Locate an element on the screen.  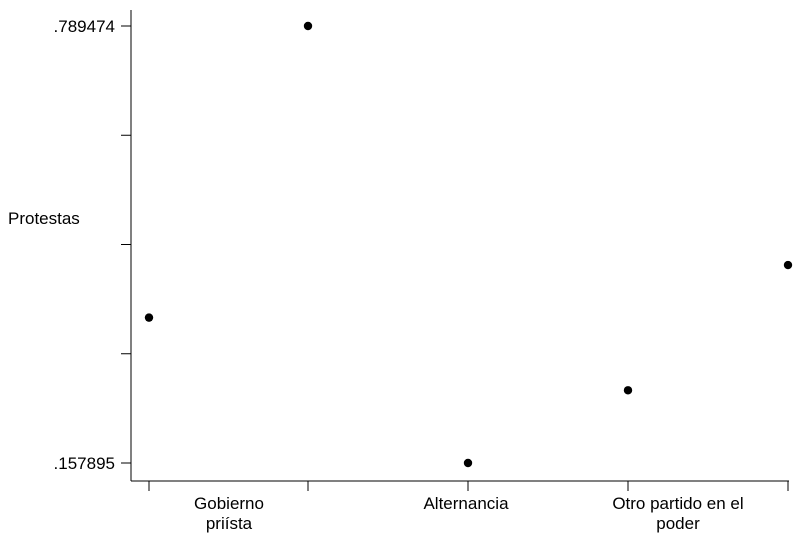
y-tick-label: .789474 is located at coordinates (84, 26).